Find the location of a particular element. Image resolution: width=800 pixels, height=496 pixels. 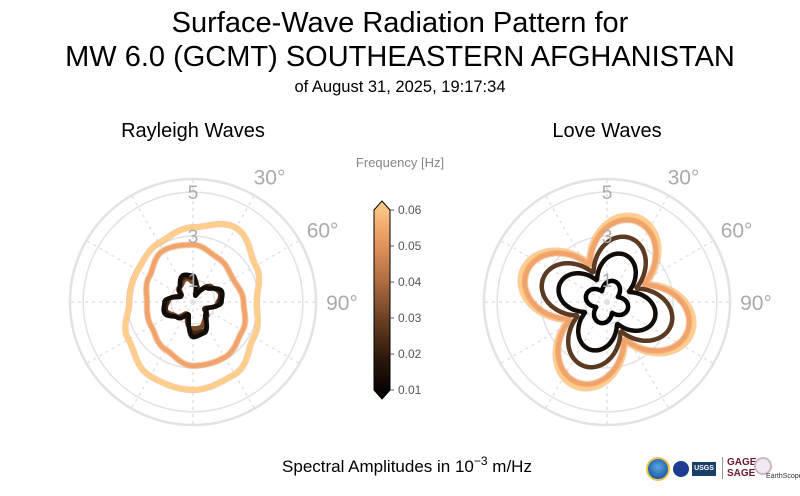

x-axis-label: Spectral Amplitudes in 10−3 m/Hz is located at coordinates (407, 465).